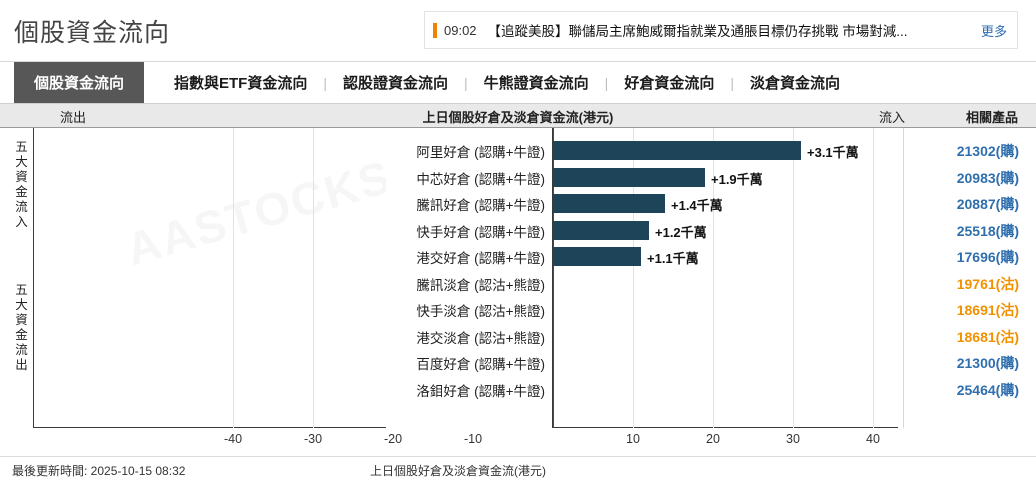  What do you see at coordinates (833, 152) in the screenshot?
I see `bar-value-label: +3.1千萬` at bounding box center [833, 152].